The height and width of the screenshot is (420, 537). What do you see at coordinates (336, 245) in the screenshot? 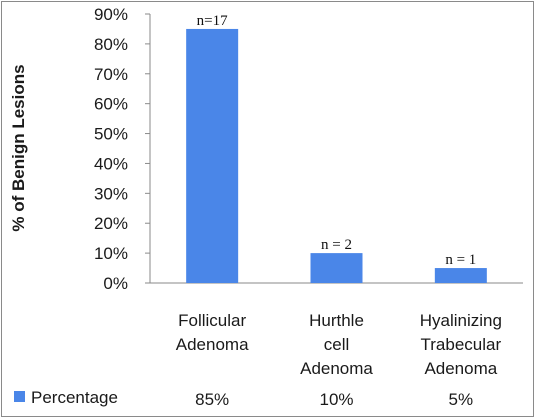
I see `count-label: n = 2` at bounding box center [336, 245].